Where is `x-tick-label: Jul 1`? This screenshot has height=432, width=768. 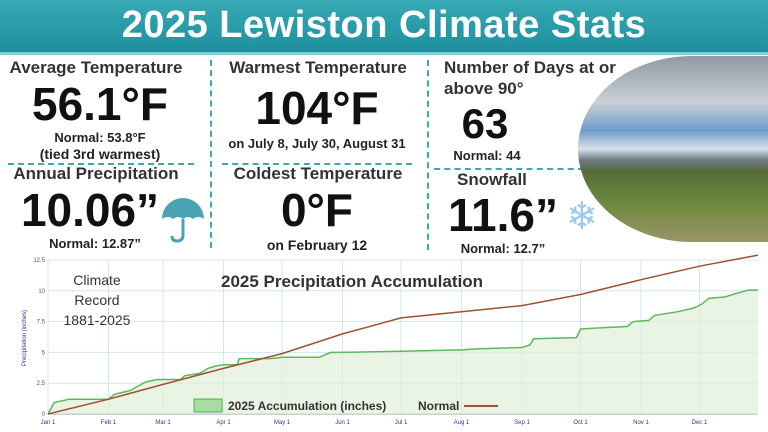 x-tick-label: Jul 1 is located at coordinates (401, 423).